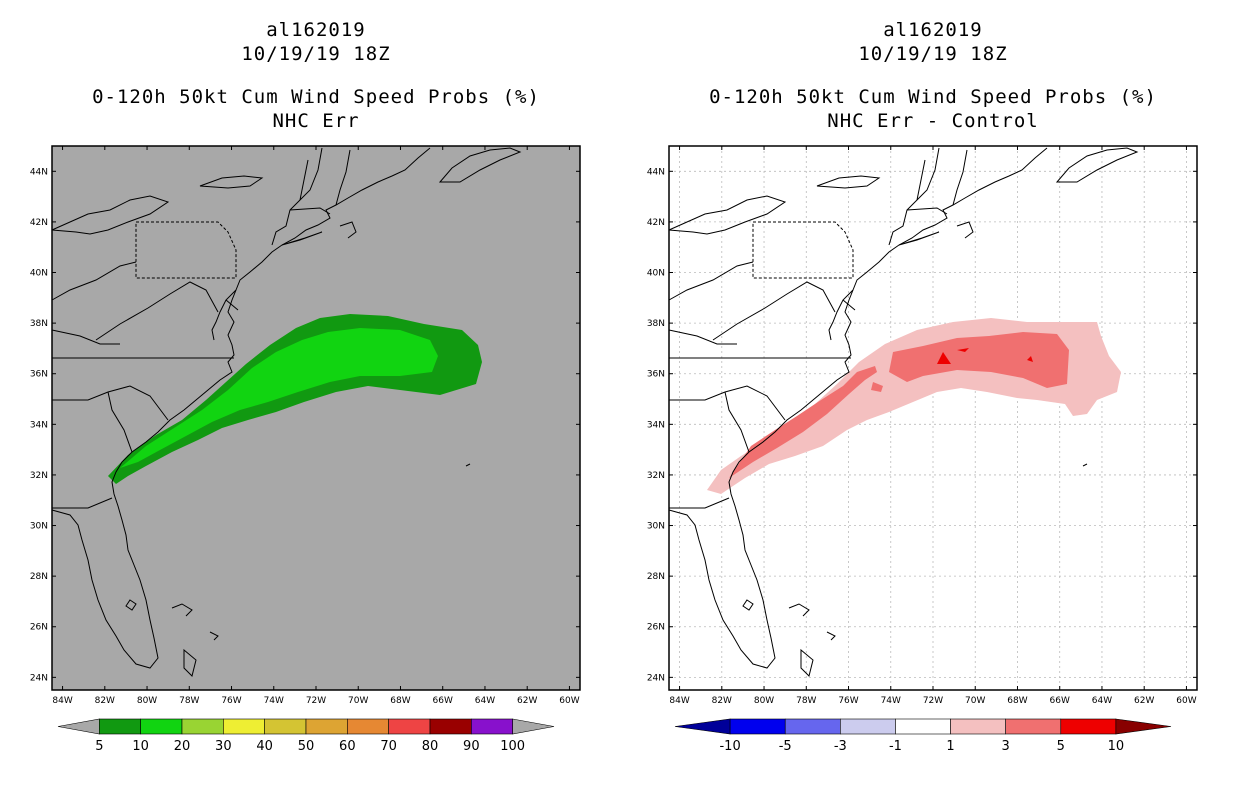 The height and width of the screenshot is (800, 1236). What do you see at coordinates (950, 746) in the screenshot?
I see `colorbar-label: 1` at bounding box center [950, 746].